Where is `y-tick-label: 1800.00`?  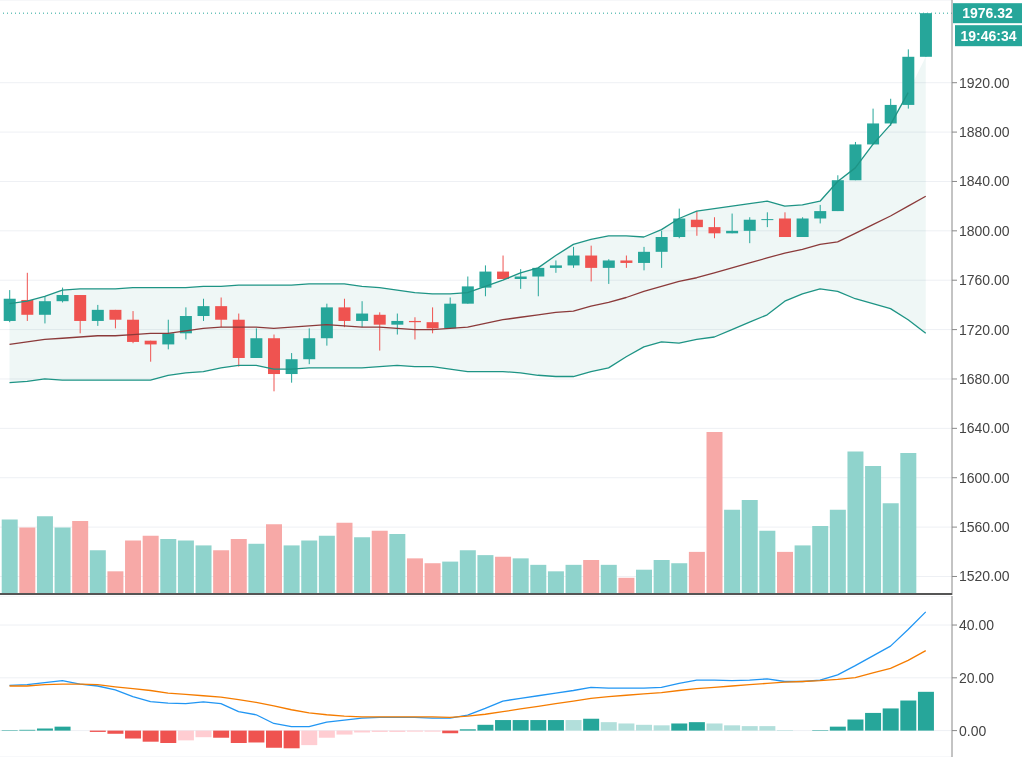 y-tick-label: 1800.00 is located at coordinates (984, 230).